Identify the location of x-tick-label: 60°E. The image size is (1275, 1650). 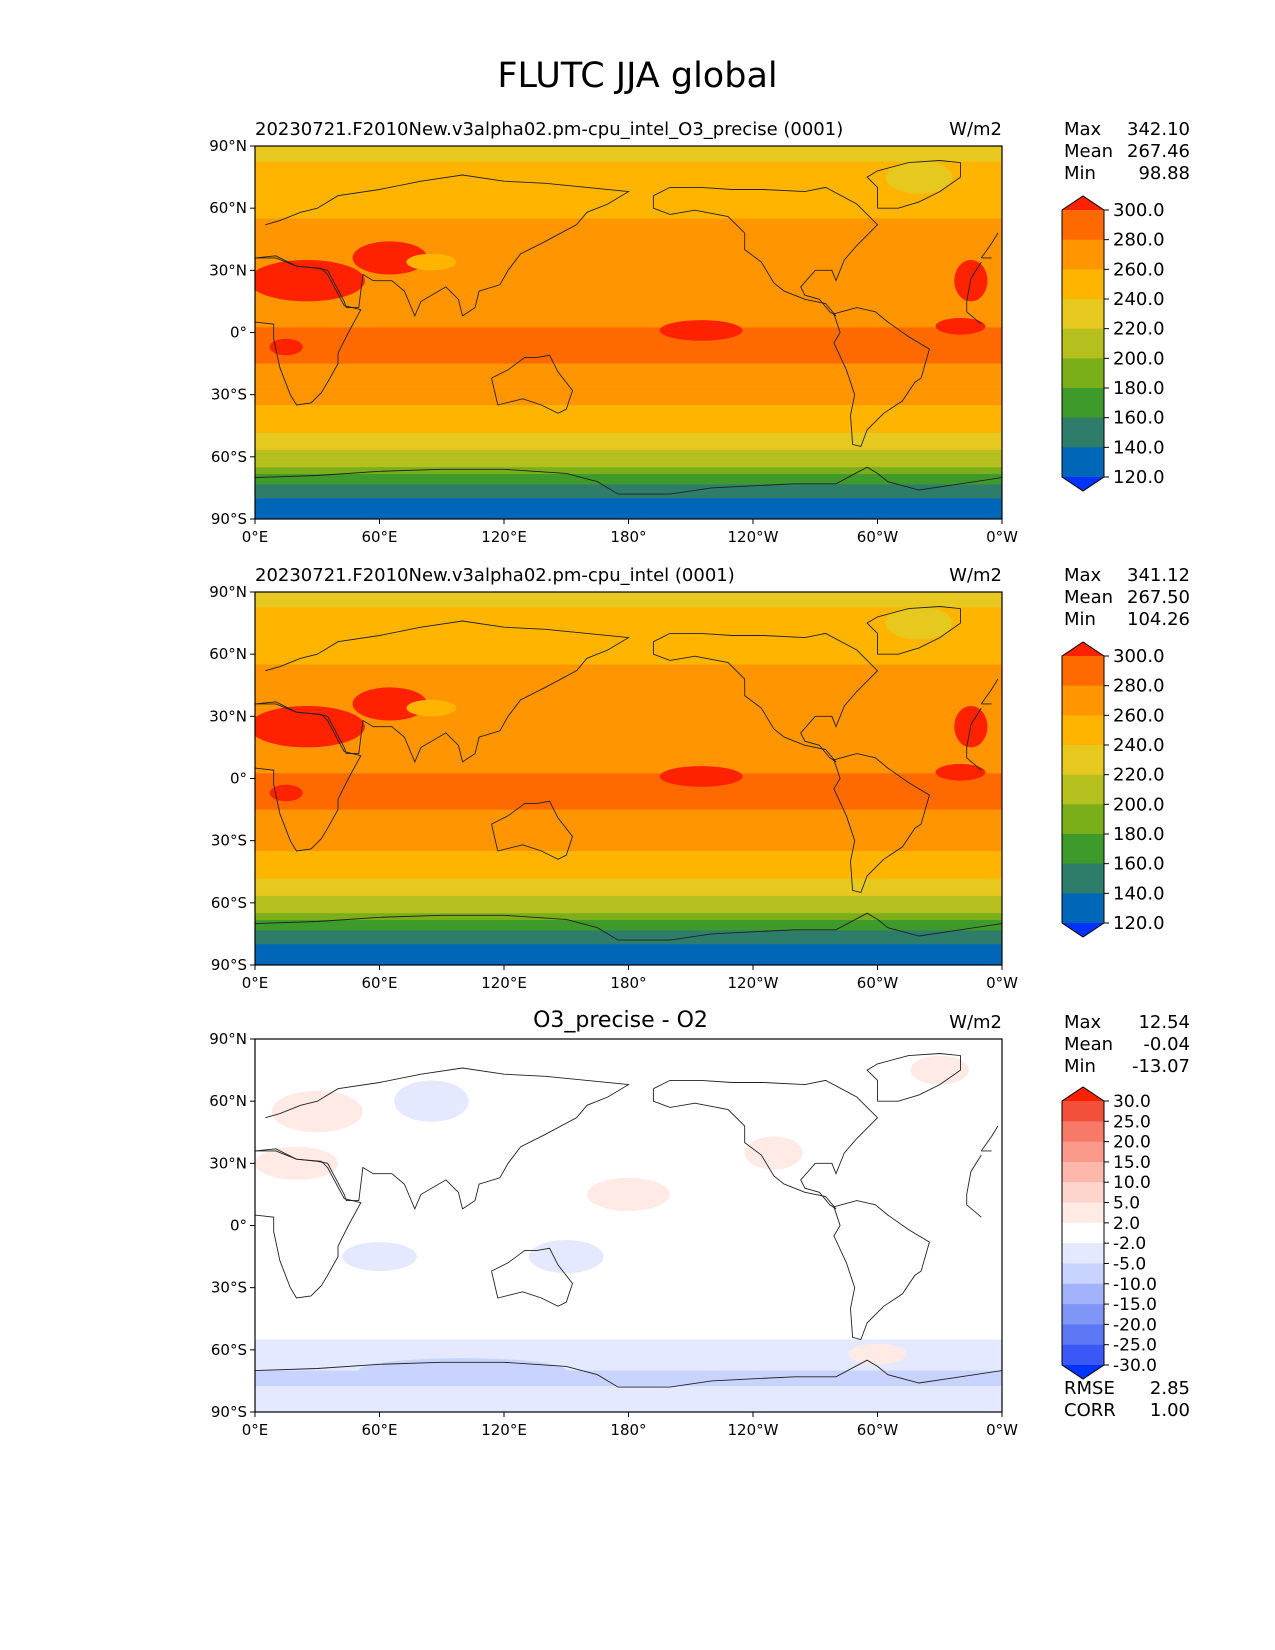
(379, 1430).